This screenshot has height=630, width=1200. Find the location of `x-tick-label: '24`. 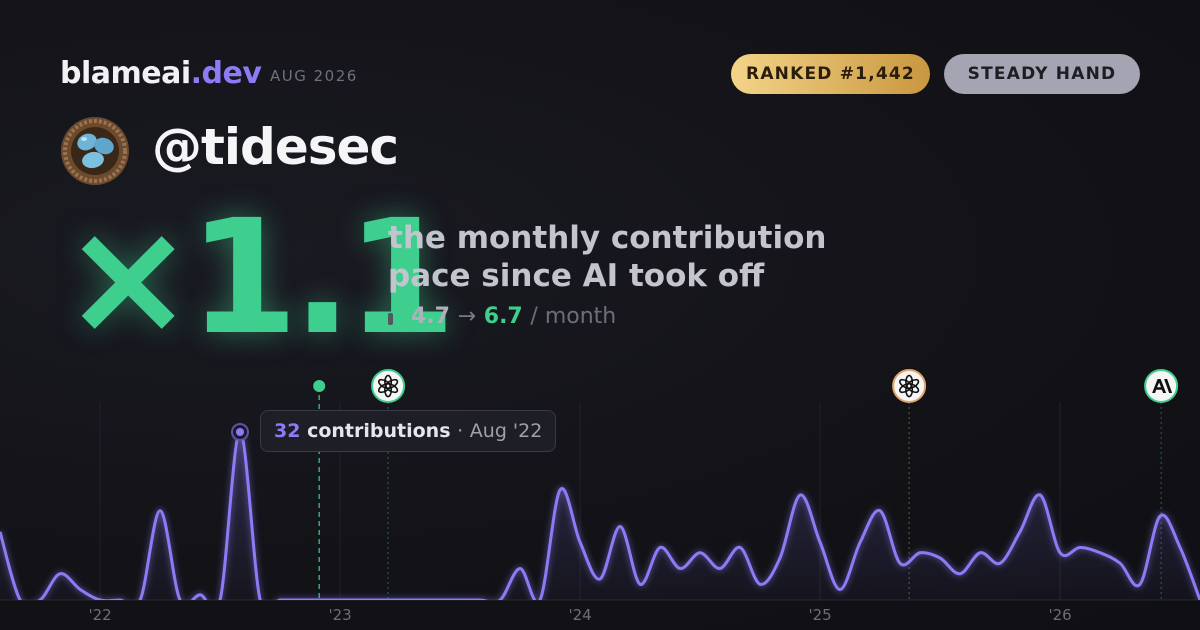

x-tick-label: '24 is located at coordinates (579, 615).